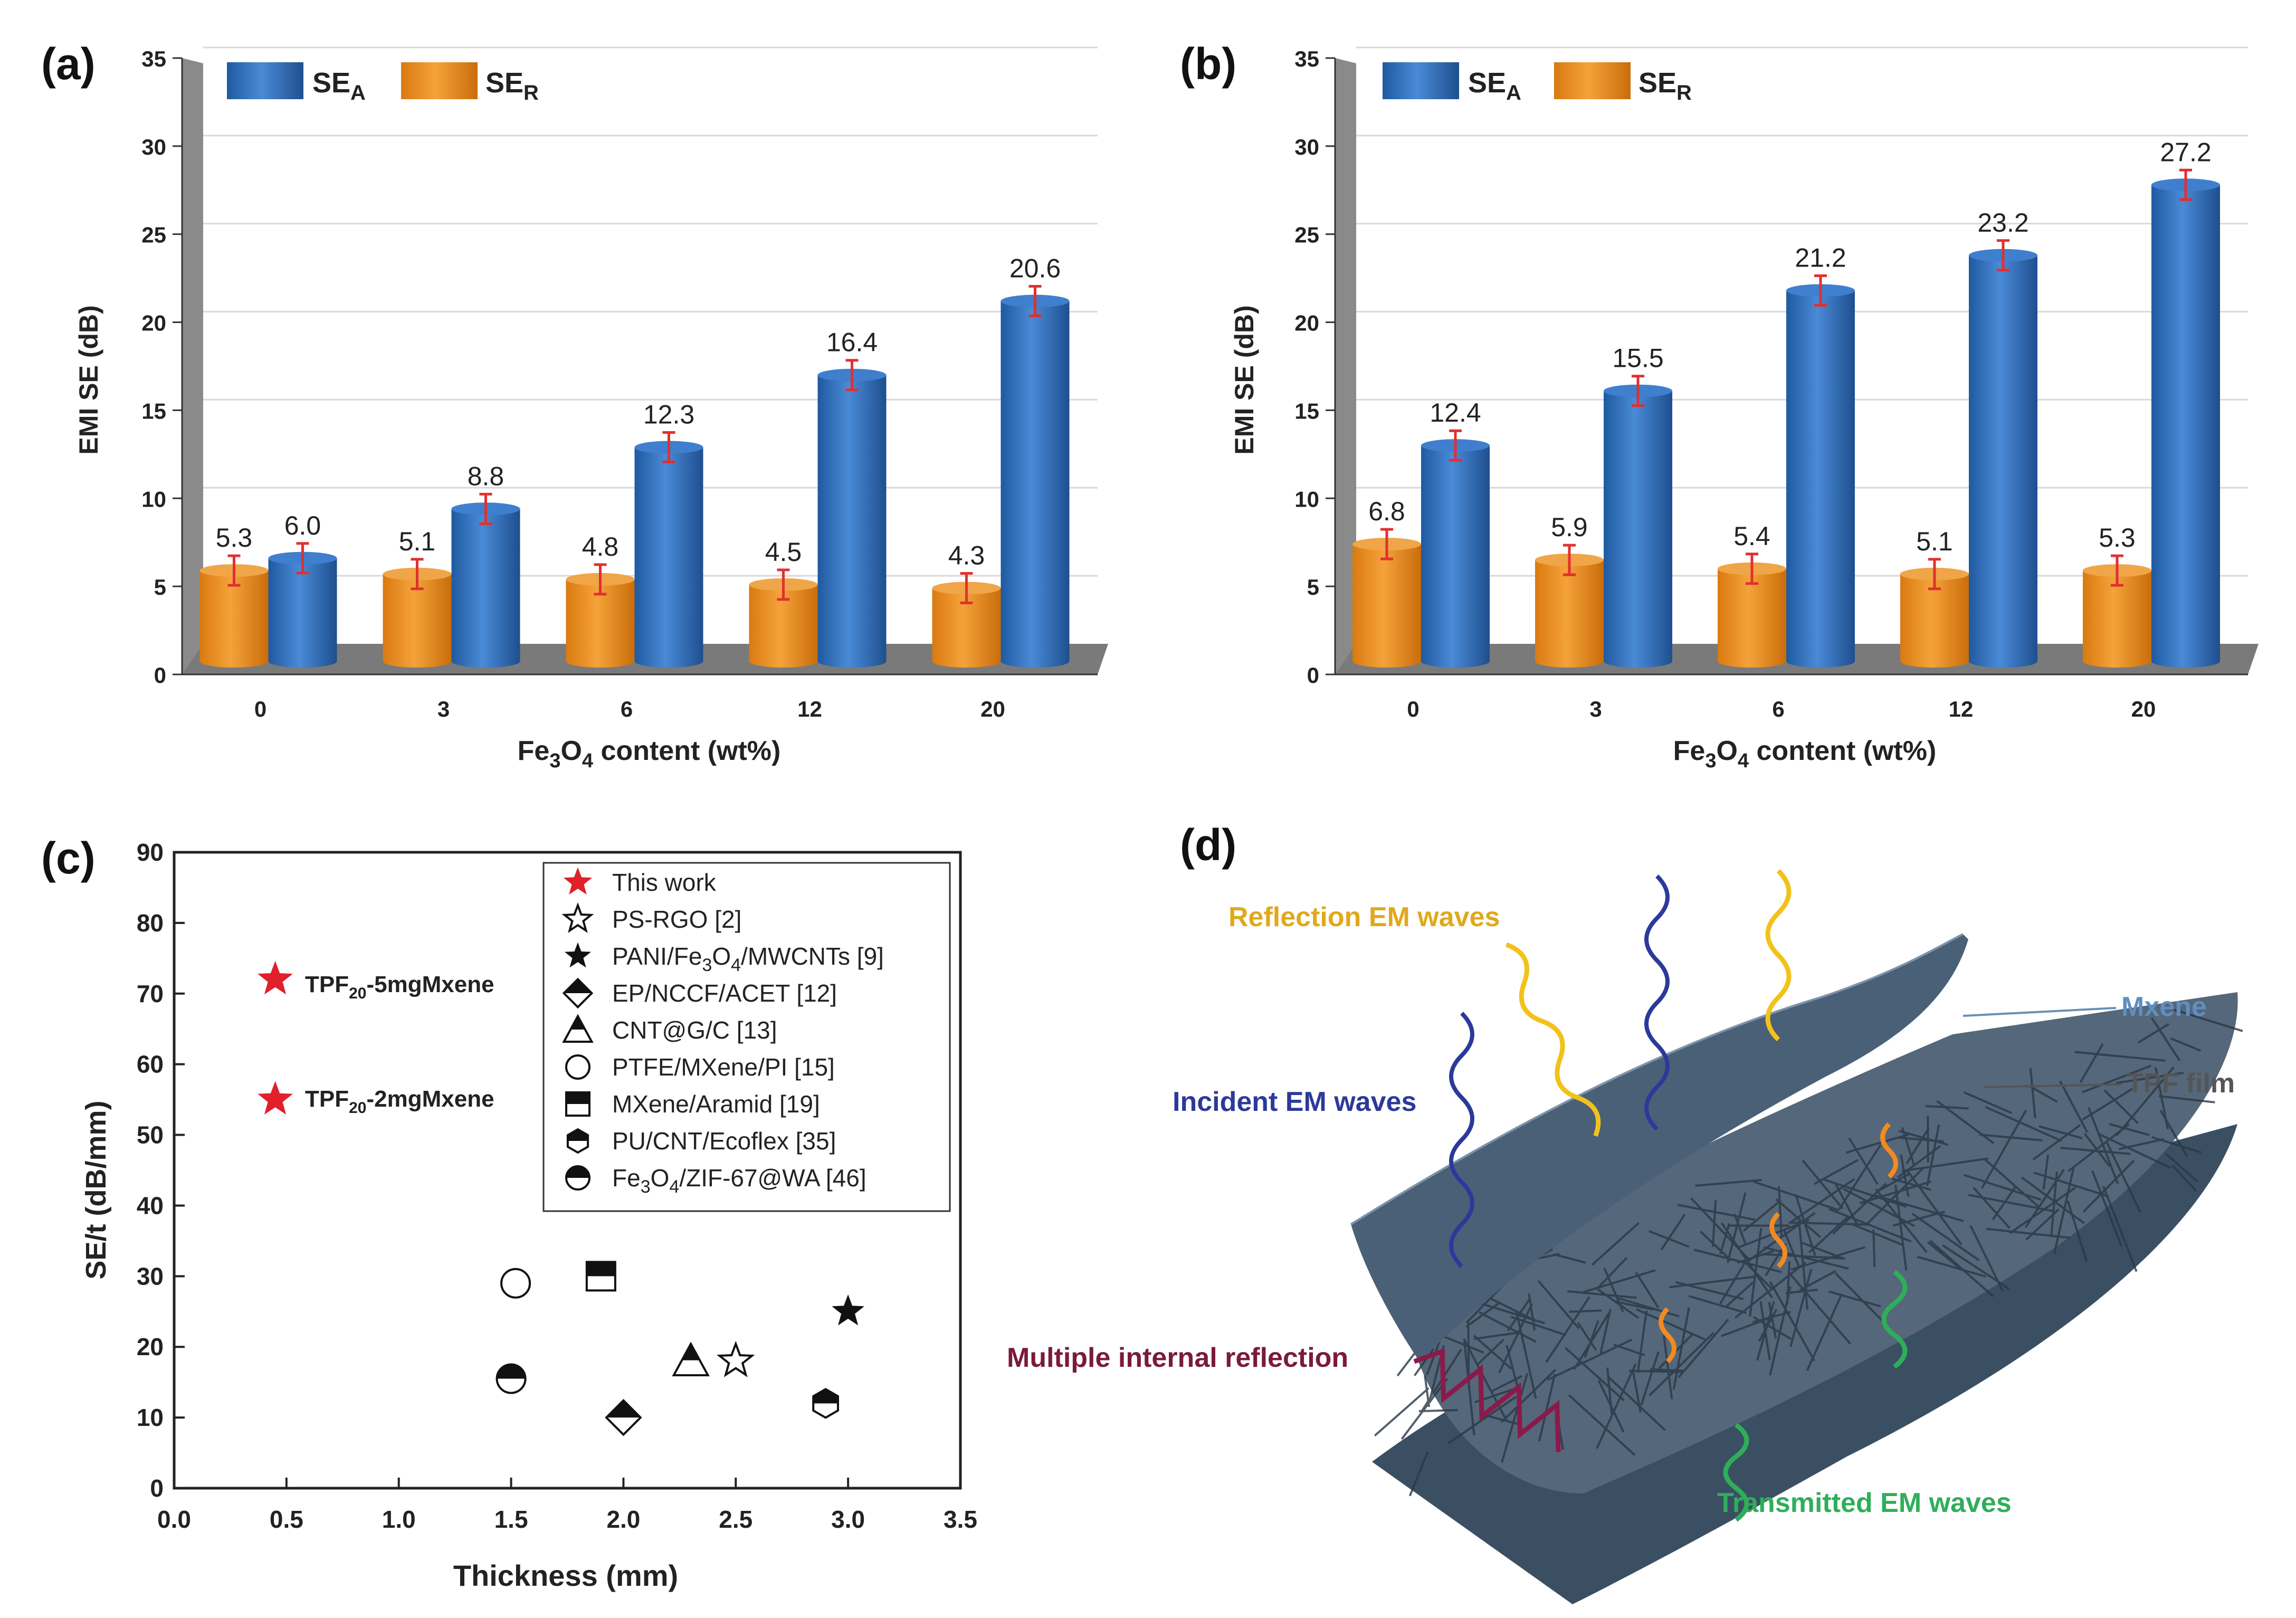 Image resolution: width=2296 pixels, height=1618 pixels. Describe the element at coordinates (153, 235) in the screenshot. I see `panel-a-y-tick-label: 25` at that location.